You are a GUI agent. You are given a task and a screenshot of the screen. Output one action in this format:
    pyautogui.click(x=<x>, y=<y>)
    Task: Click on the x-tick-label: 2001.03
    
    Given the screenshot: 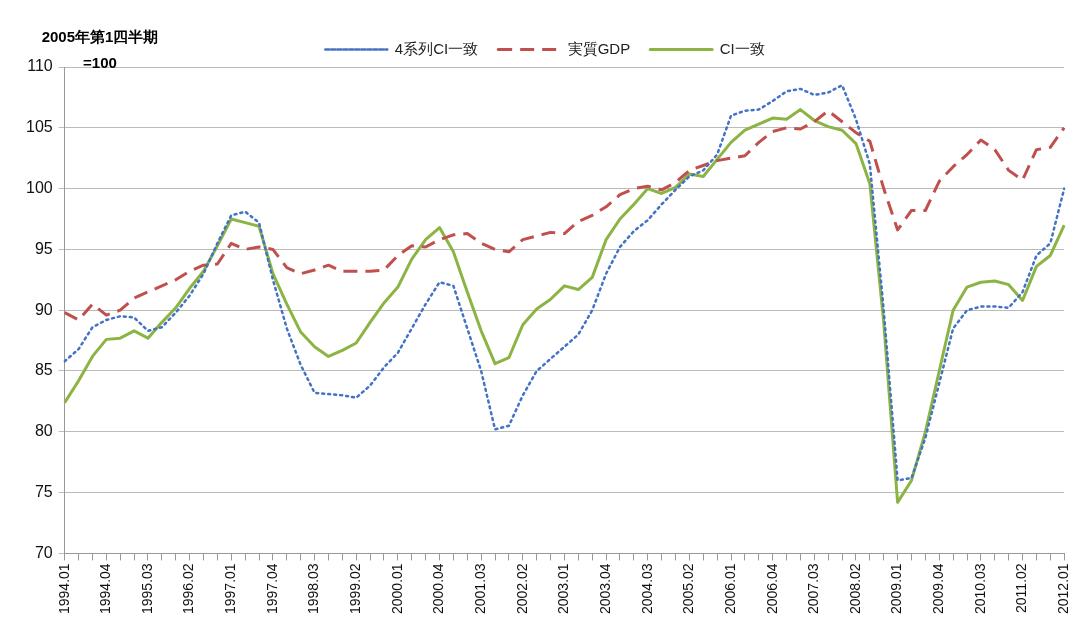 What is the action you would take?
    pyautogui.click(x=480, y=588)
    